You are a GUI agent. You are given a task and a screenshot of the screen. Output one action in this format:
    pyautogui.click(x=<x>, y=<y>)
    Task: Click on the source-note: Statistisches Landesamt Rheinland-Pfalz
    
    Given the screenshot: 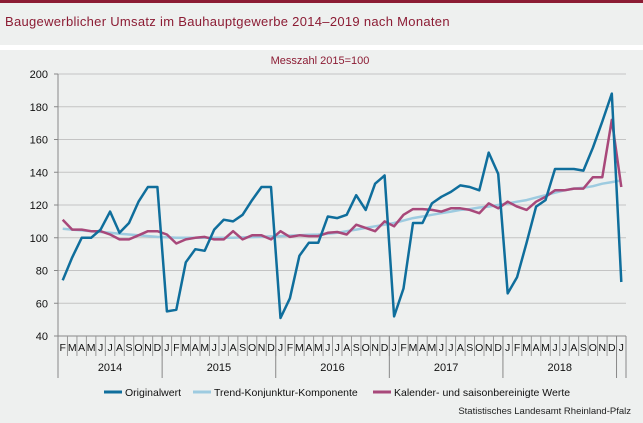 What is the action you would take?
    pyautogui.click(x=544, y=411)
    